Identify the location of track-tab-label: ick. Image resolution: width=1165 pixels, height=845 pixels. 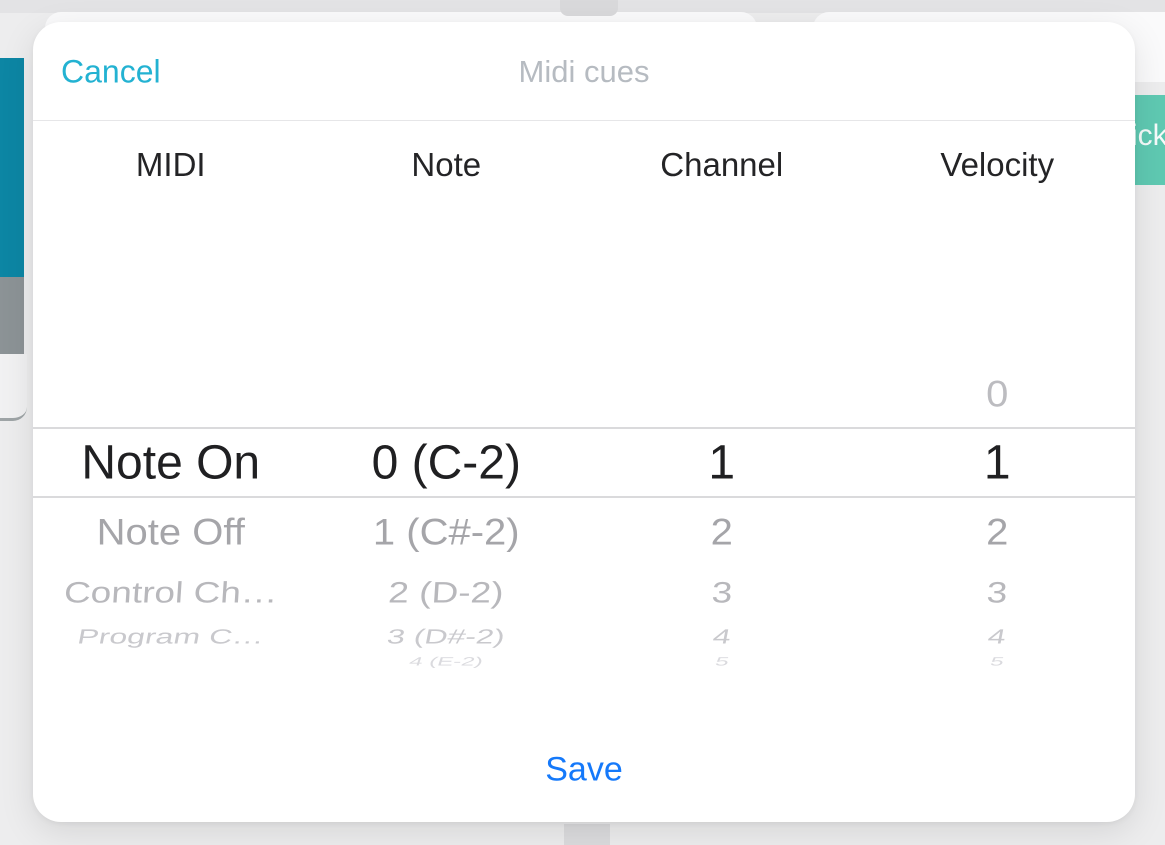
(1148, 135).